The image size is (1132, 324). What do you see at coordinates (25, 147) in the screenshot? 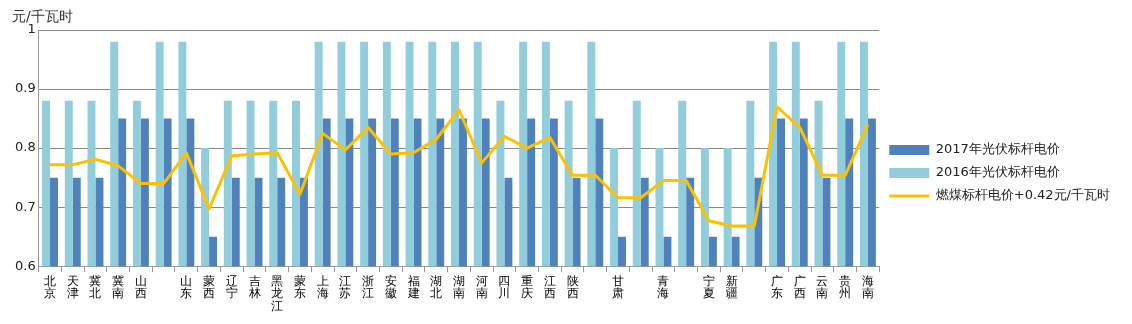
I see `y-tick-label: 0.8` at bounding box center [25, 147].